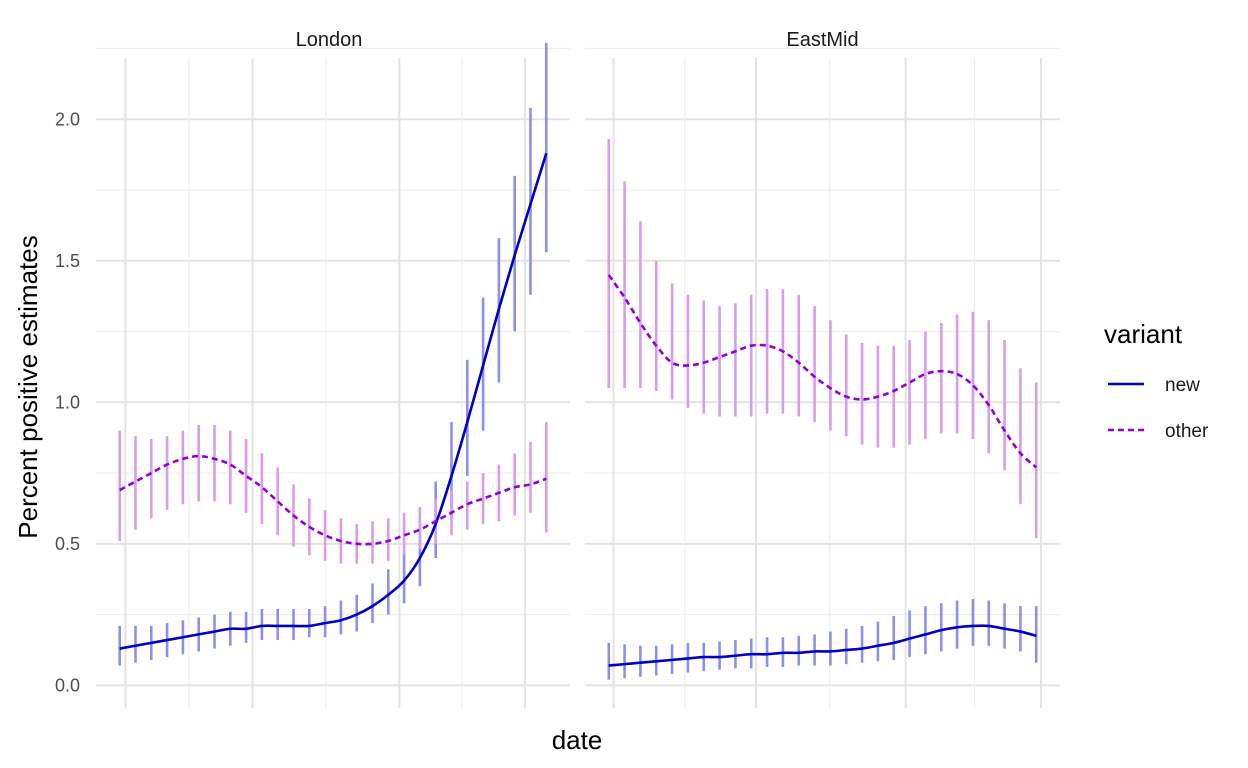 This screenshot has width=1248, height=768. Describe the element at coordinates (67, 119) in the screenshot. I see `y-tick-label: 2.0` at that location.